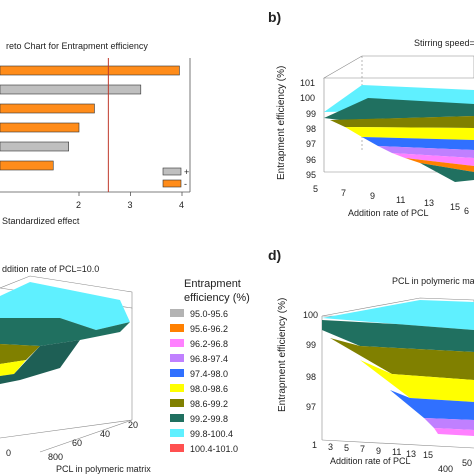  I want to click on legend-minus-label: -, so click(185, 184).